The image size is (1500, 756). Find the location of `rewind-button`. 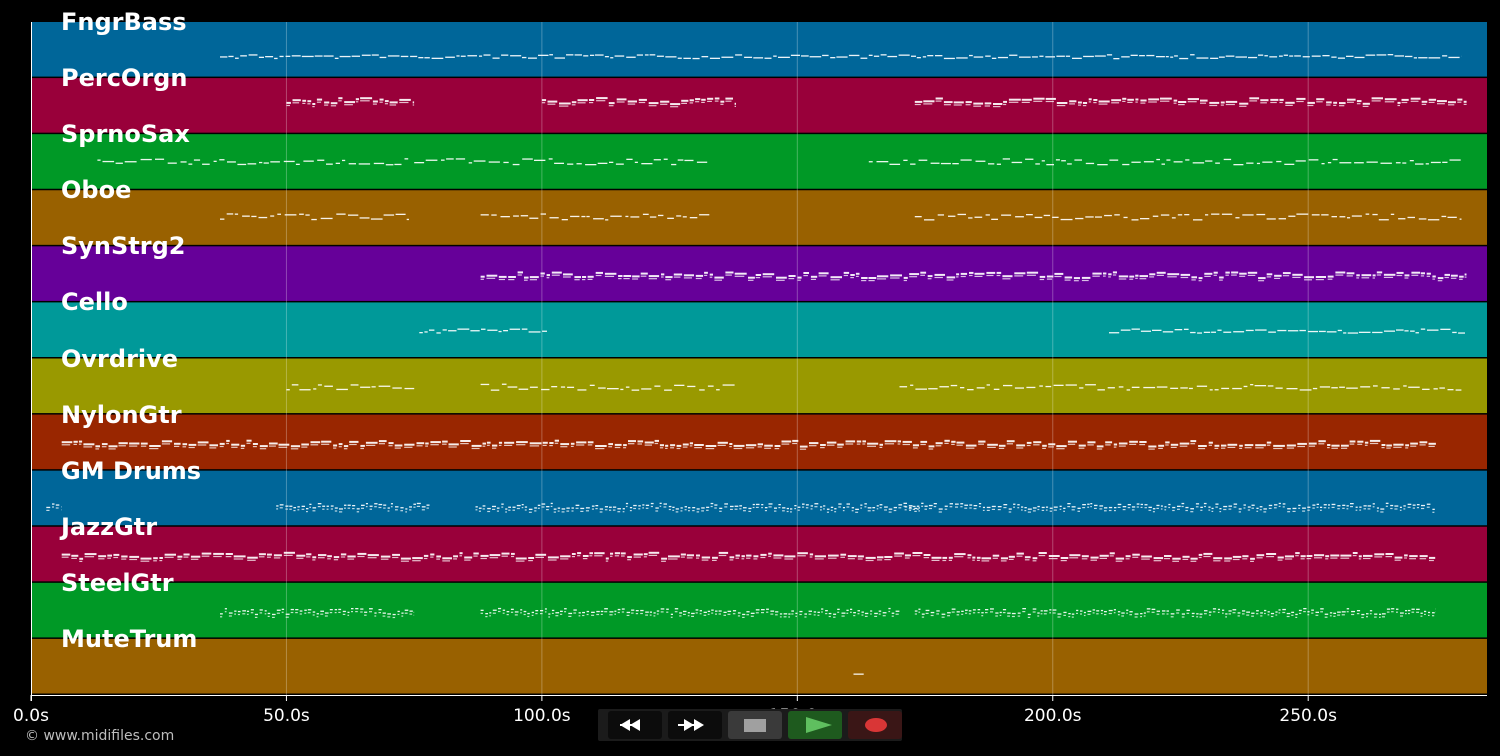

rewind-button is located at coordinates (635, 725).